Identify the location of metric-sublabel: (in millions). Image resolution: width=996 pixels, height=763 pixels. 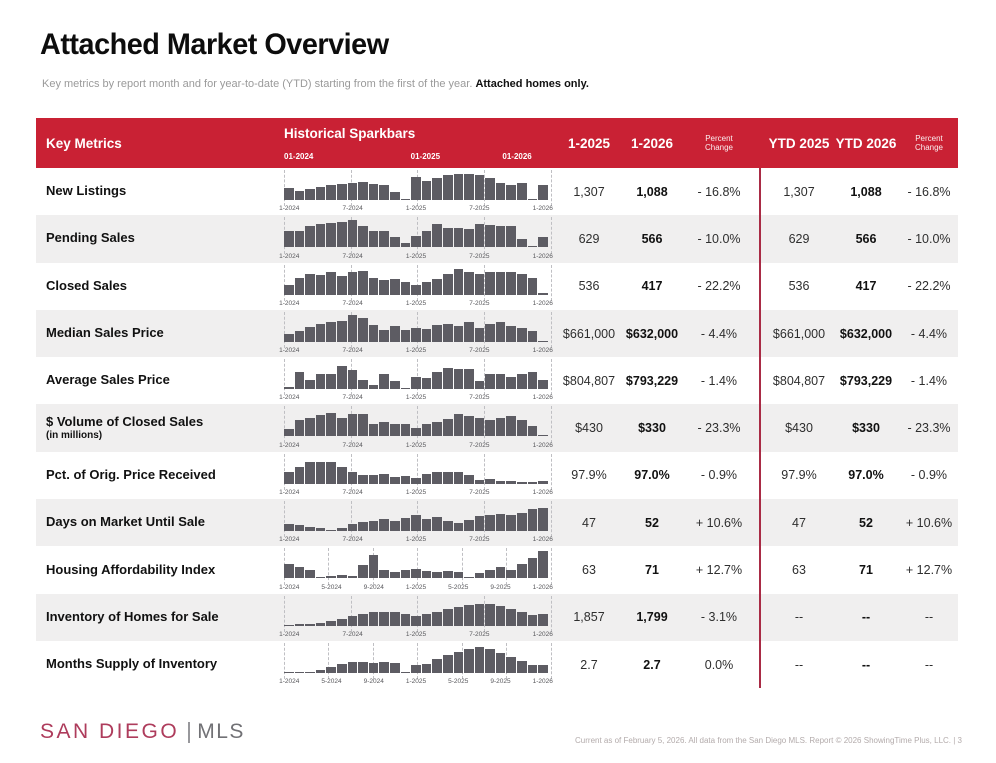
(74, 436).